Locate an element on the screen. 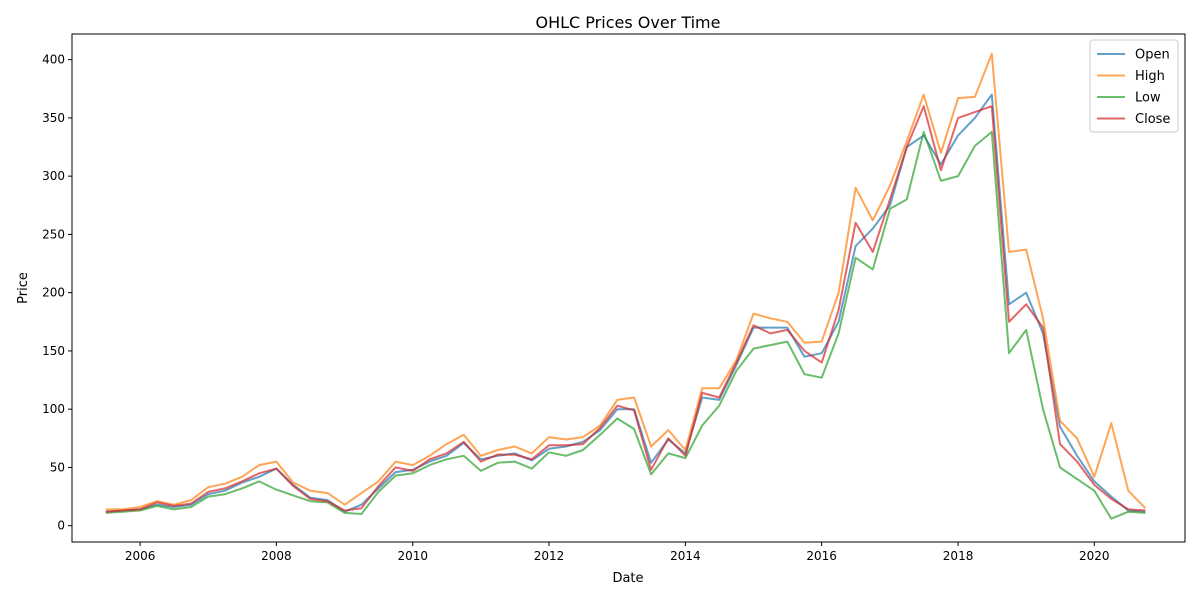 The image size is (1200, 600). y-tick-label: 100 is located at coordinates (53, 409).